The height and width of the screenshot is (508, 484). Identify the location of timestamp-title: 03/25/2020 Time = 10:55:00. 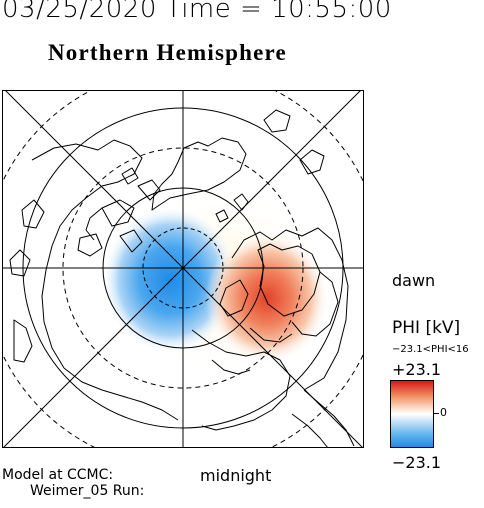
(197, 12).